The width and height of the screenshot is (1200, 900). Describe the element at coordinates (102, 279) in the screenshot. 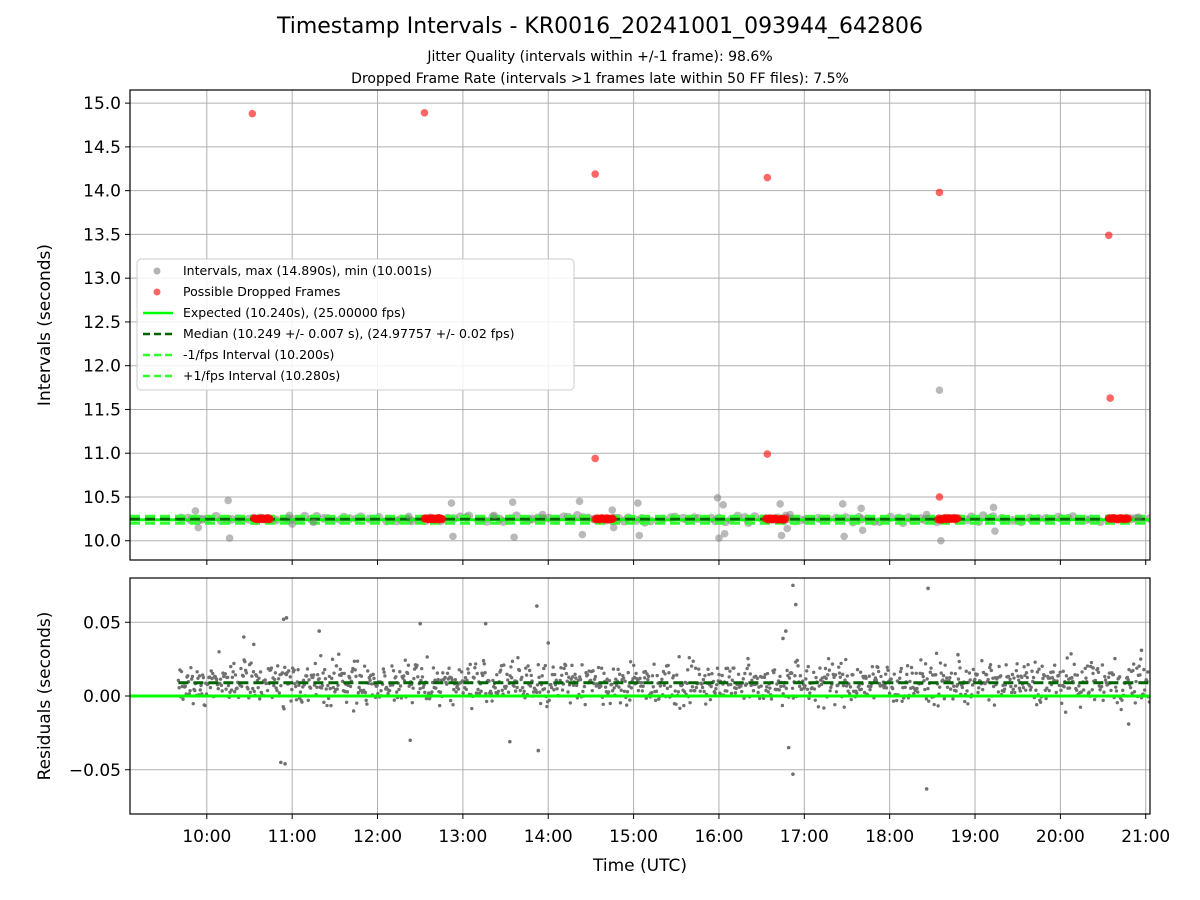

I see `y-tick-label: 13.0` at that location.